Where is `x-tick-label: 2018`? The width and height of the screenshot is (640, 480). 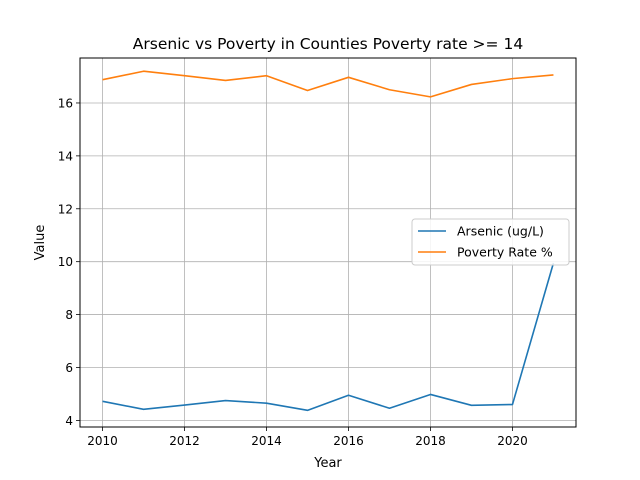
x-tick-label: 2018 is located at coordinates (430, 441).